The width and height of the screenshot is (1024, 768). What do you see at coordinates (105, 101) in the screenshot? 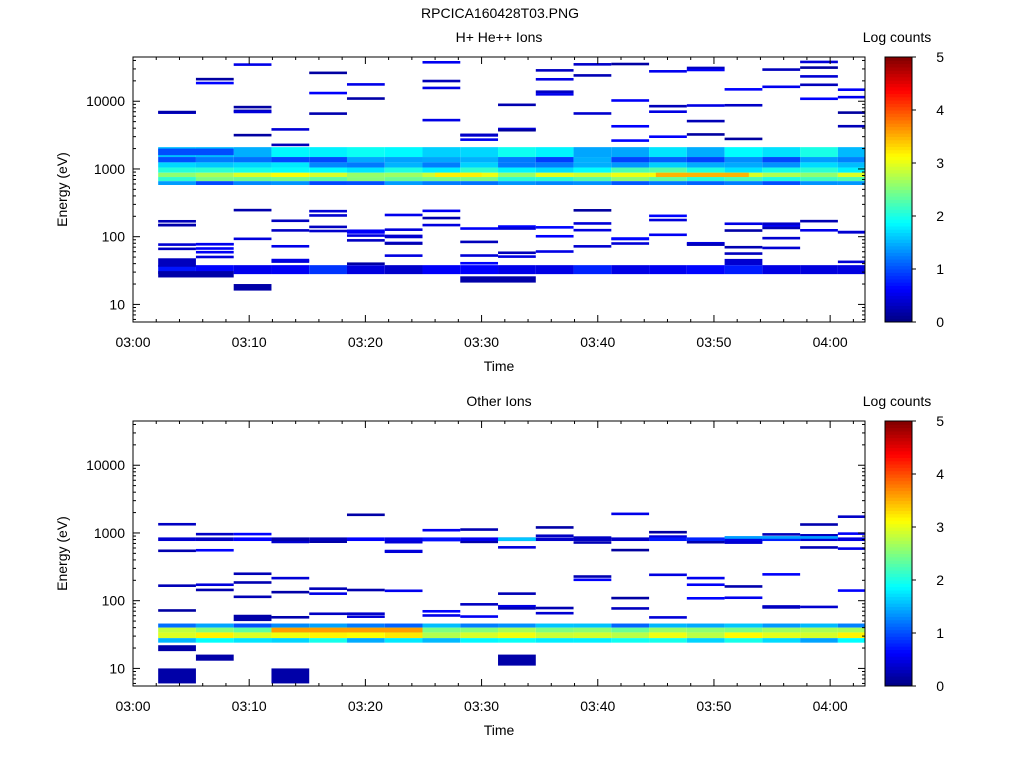
I see `y-tick-label: 10000` at bounding box center [105, 101].